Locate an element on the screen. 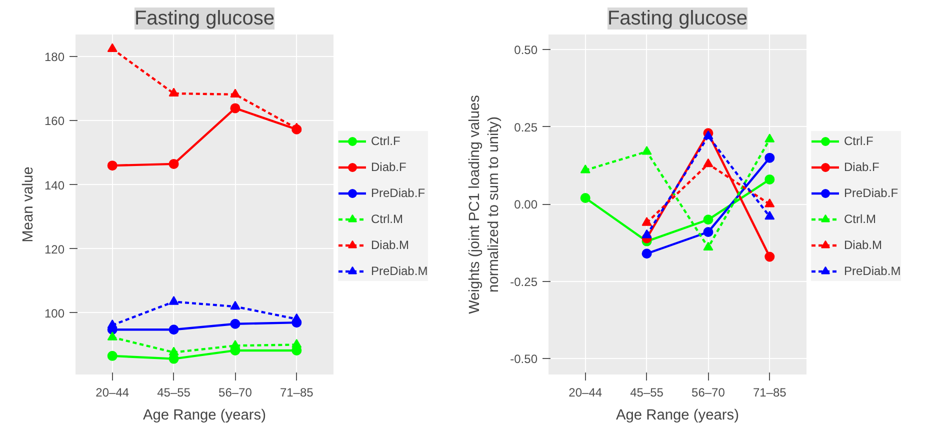  y-tick-label: 0.25 is located at coordinates (526, 127).